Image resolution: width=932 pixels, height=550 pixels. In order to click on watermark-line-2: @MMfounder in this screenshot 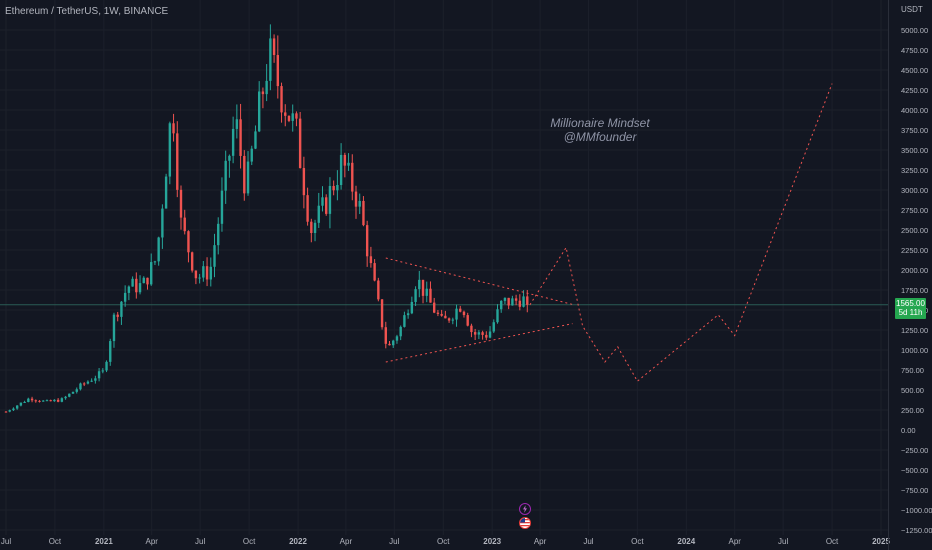, I will do `click(600, 137)`.